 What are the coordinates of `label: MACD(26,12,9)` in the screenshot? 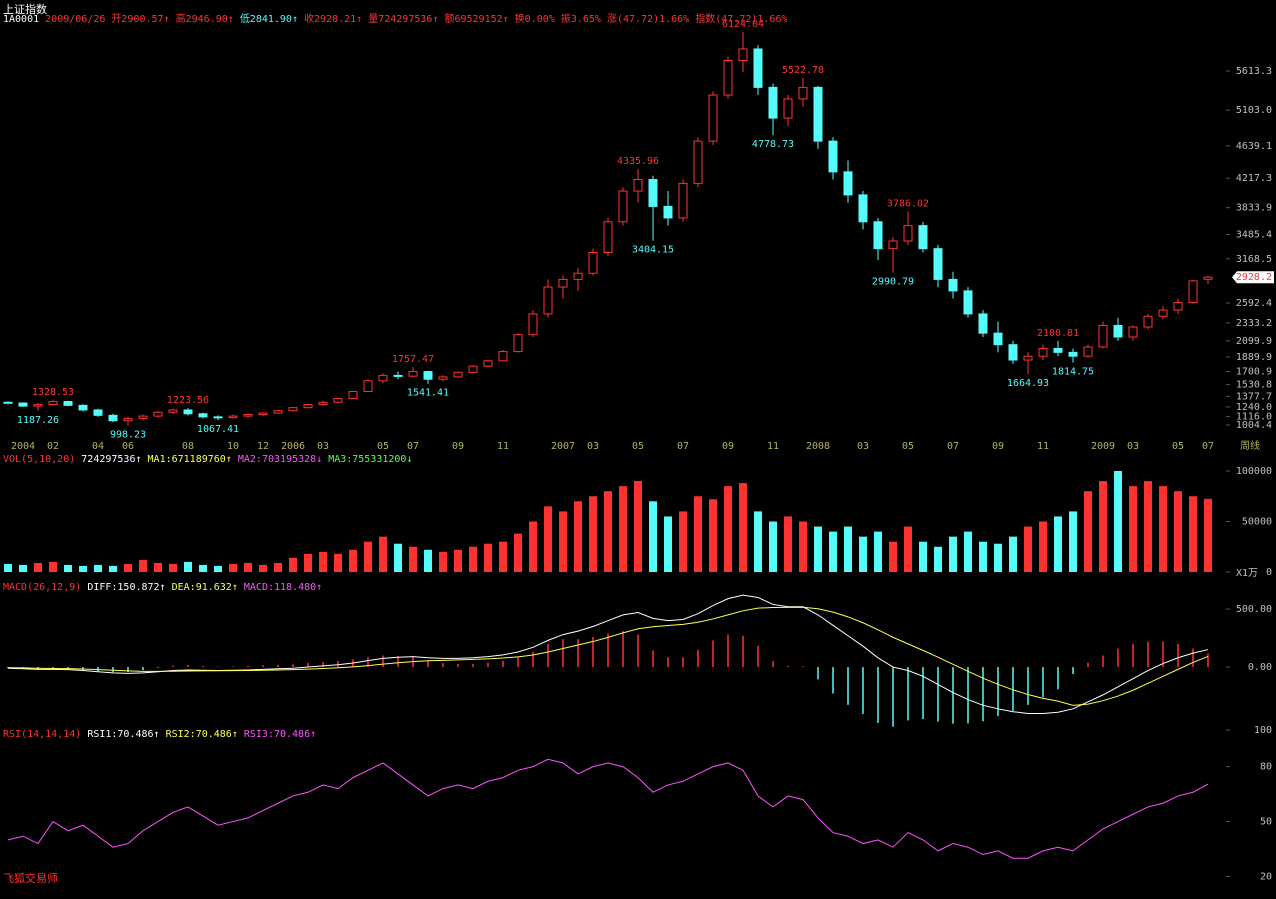 It's located at (42, 587).